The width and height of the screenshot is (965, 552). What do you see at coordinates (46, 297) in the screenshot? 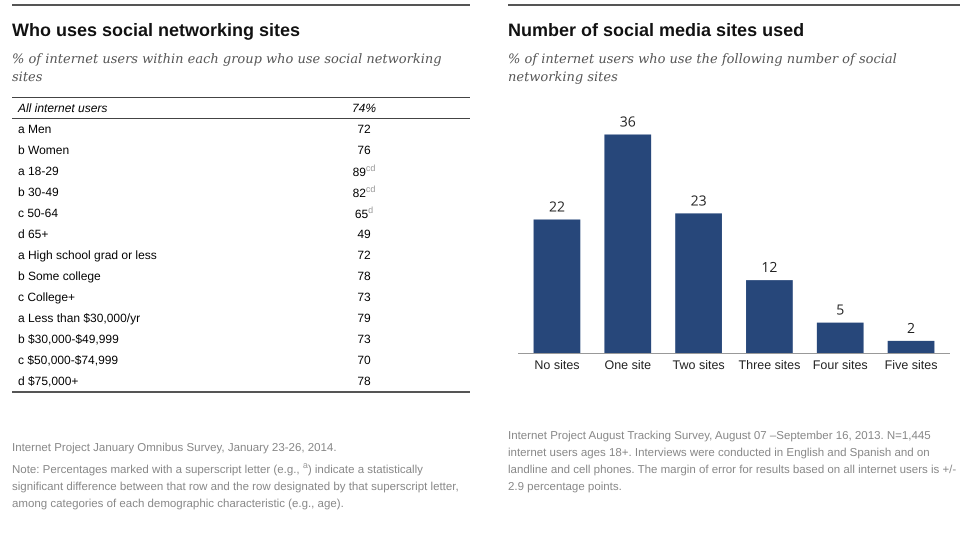
I see `category-label: c College+` at bounding box center [46, 297].